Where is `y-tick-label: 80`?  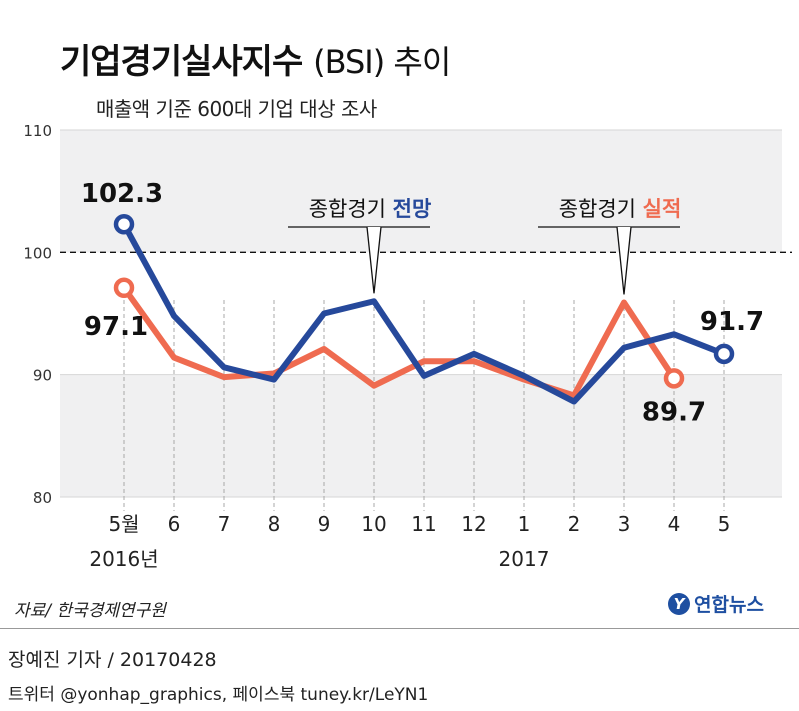 y-tick-label: 80 is located at coordinates (42, 498).